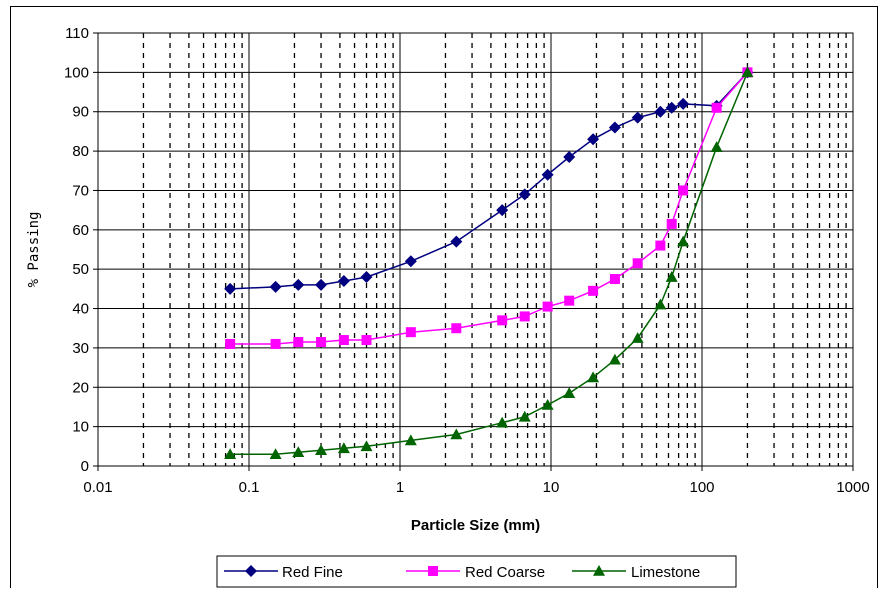 The image size is (886, 590). Describe the element at coordinates (701, 487) in the screenshot. I see `x-tick-label: 100` at that location.